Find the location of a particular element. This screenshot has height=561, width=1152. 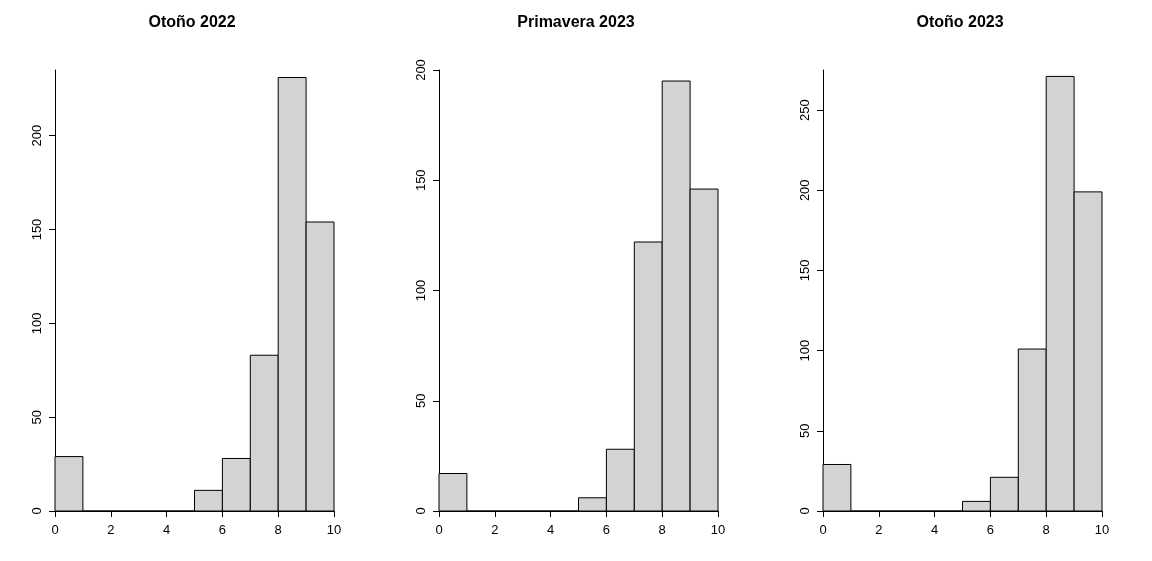

chart-title: Primavera 2023 is located at coordinates (576, 21).